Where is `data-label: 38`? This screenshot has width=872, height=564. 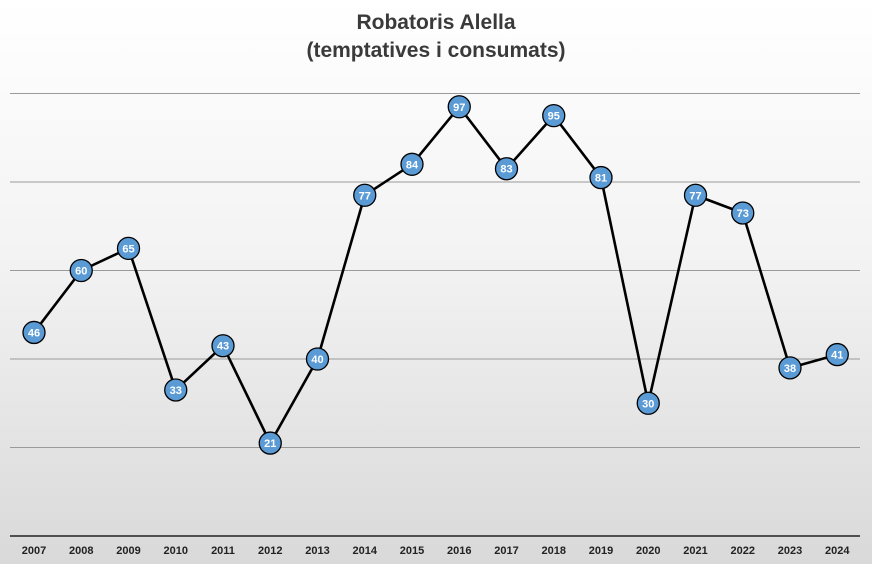 data-label: 38 is located at coordinates (790, 369).